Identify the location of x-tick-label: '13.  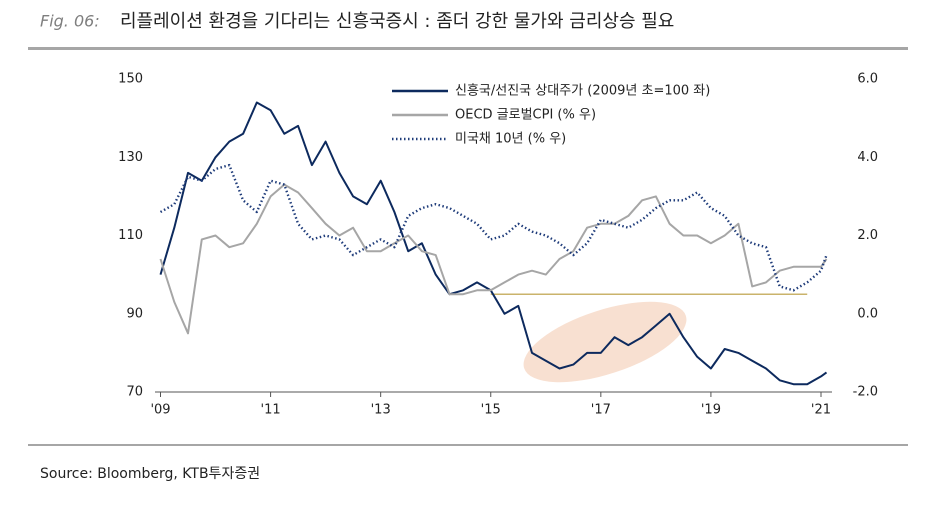
(381, 410).